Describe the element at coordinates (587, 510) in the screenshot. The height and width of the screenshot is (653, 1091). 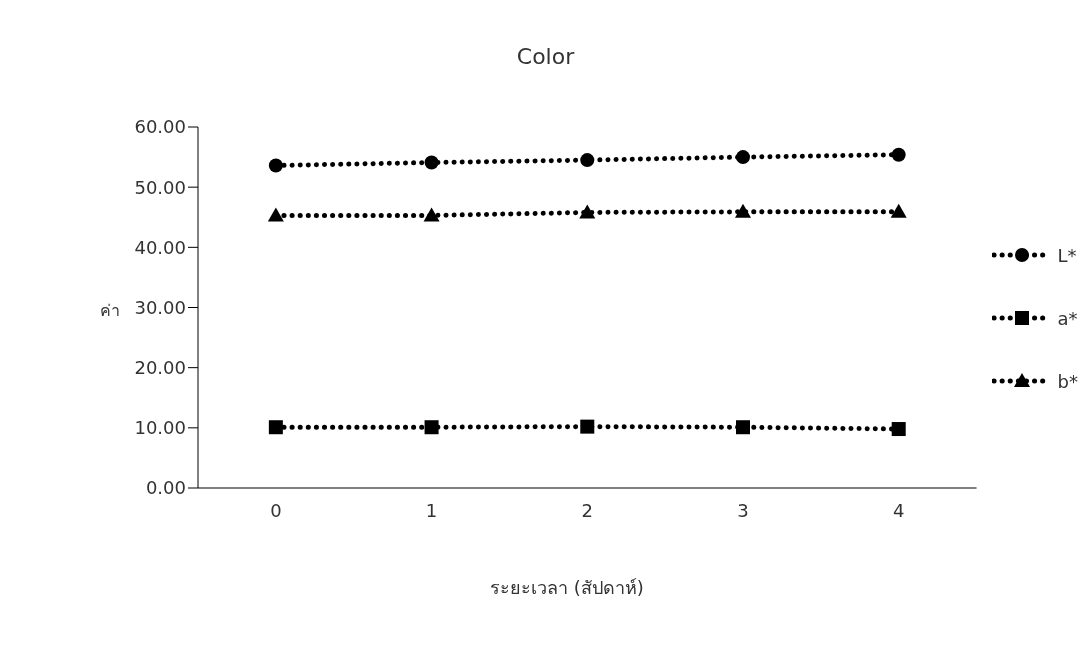
I see `x-tick-label: 2` at that location.